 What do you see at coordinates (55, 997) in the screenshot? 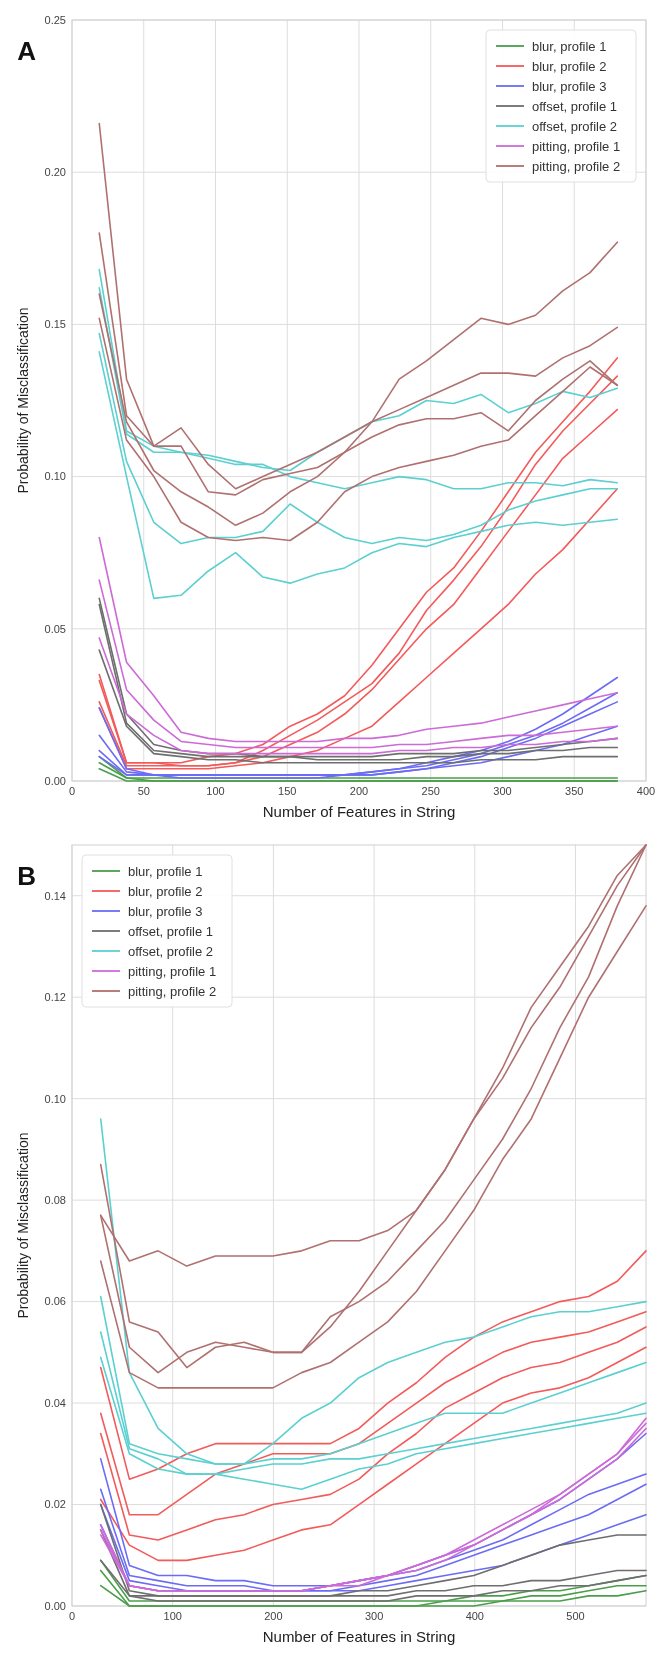
I see `y-tick-label: 0.12` at bounding box center [55, 997].